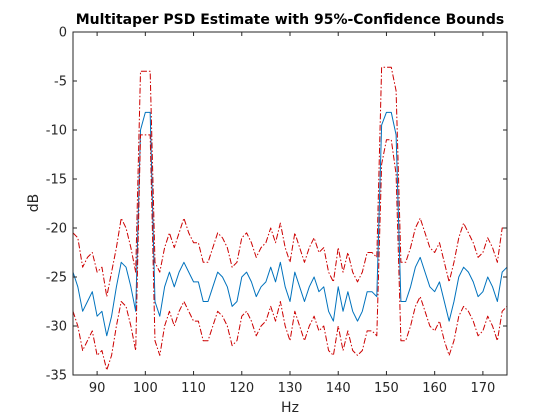 The image size is (560, 420). What do you see at coordinates (290, 408) in the screenshot?
I see `x-axis-label: Hz` at bounding box center [290, 408].